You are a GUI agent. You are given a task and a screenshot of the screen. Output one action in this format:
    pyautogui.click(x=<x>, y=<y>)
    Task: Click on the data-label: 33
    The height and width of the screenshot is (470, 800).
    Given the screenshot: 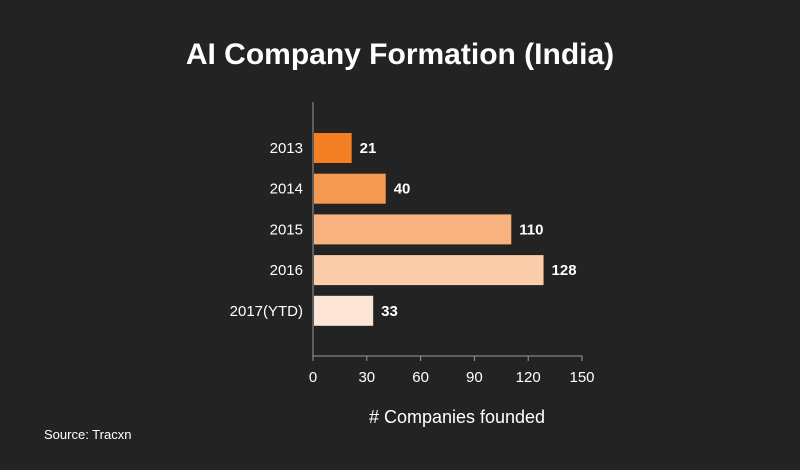 What is the action you would take?
    pyautogui.click(x=389, y=311)
    